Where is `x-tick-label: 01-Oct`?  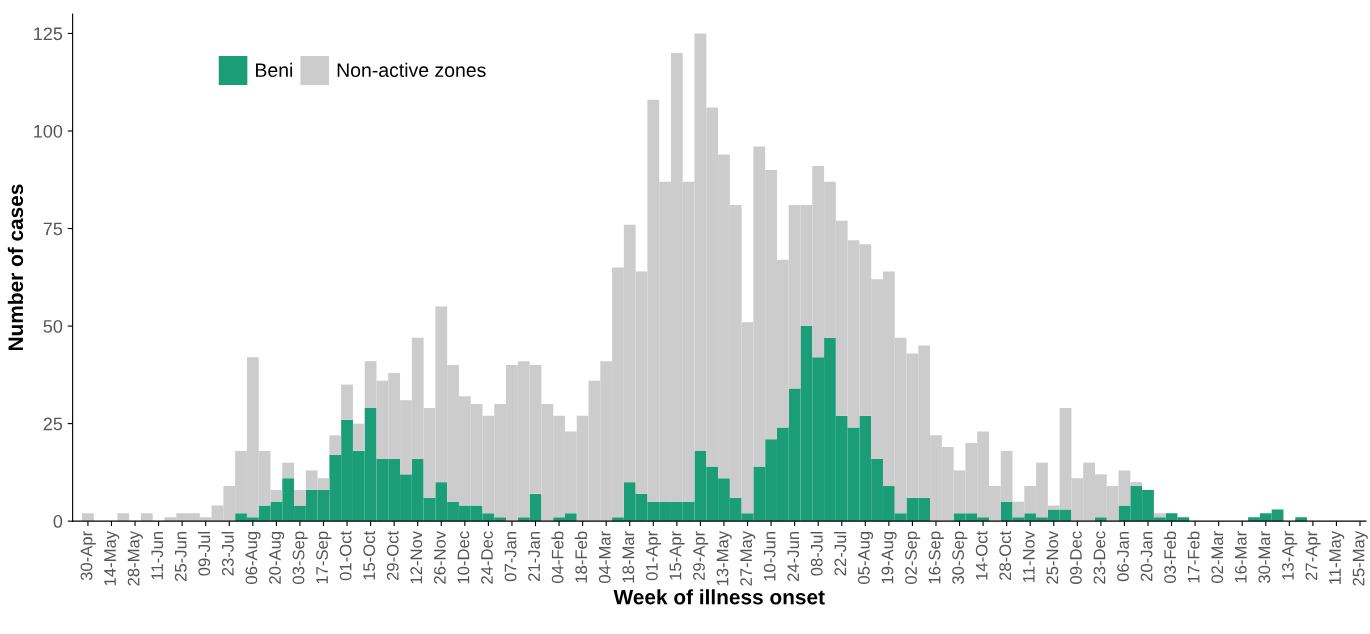
x-tick-label: 01-Oct is located at coordinates (345, 555).